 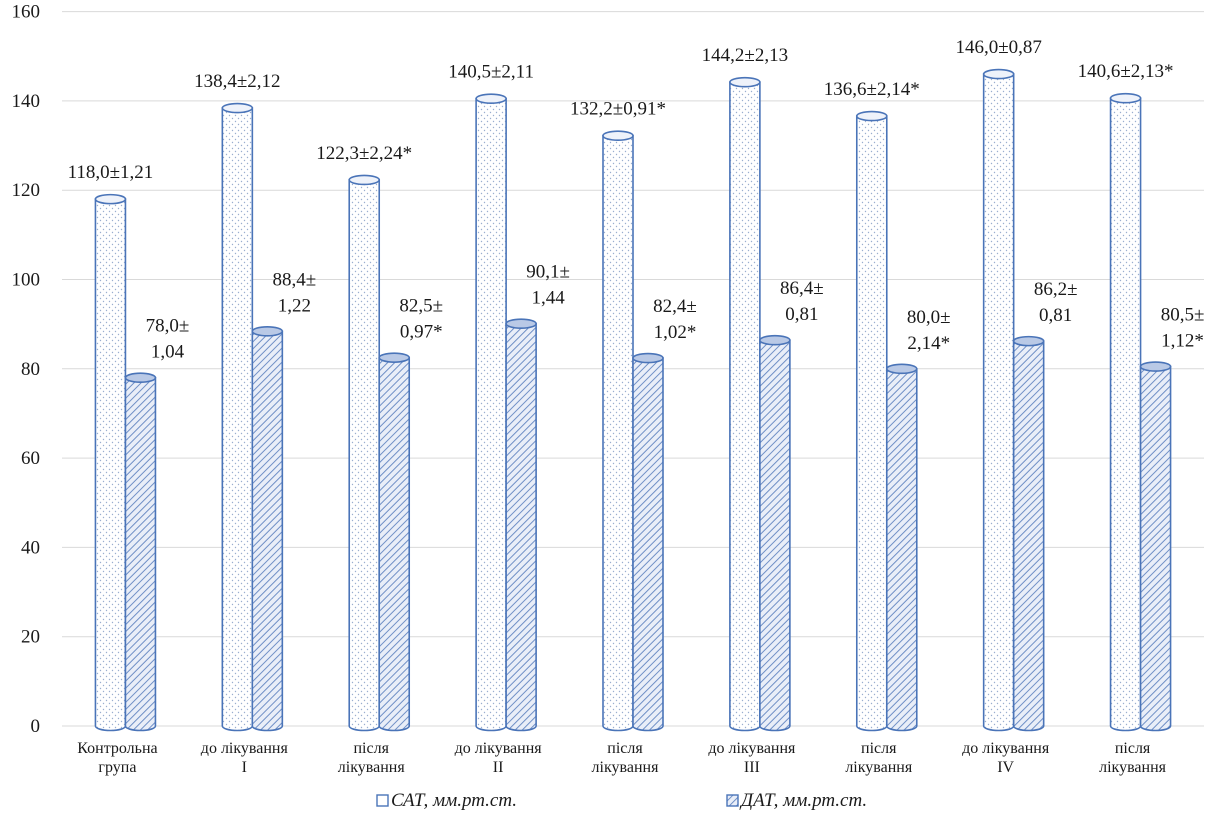 What do you see at coordinates (237, 81) in the screenshot?
I see `data-label-sat: 138,4±2,12` at bounding box center [237, 81].